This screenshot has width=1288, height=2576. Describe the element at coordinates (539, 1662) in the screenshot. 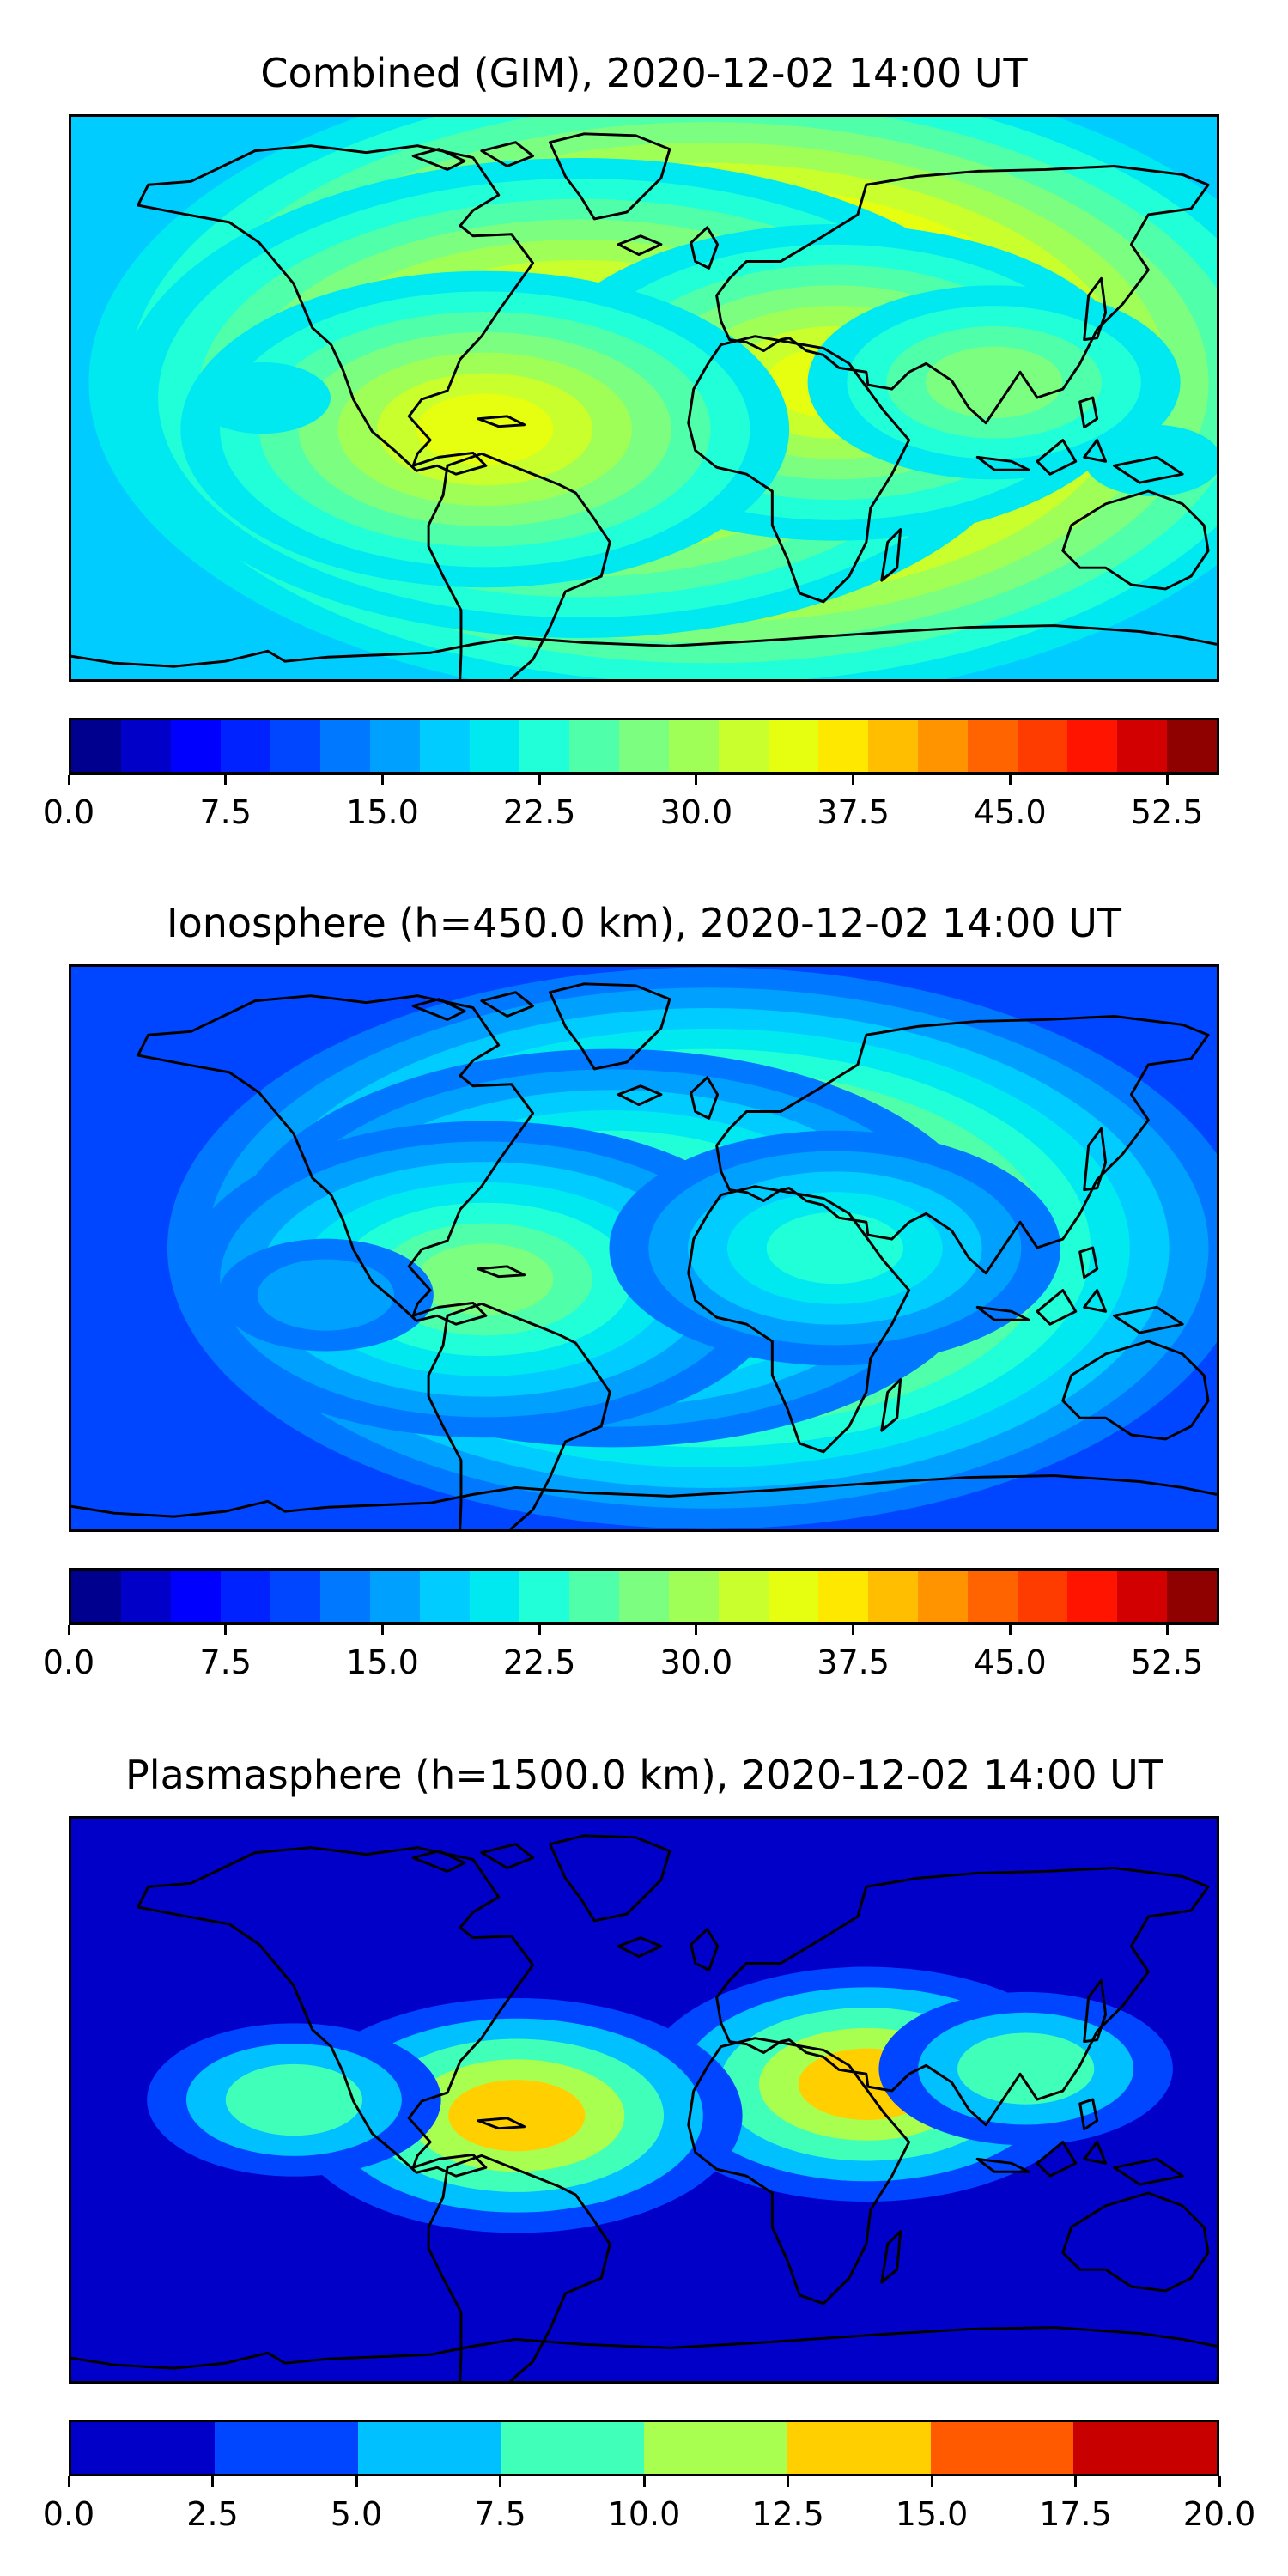

I see `tick-label: 22.5` at that location.